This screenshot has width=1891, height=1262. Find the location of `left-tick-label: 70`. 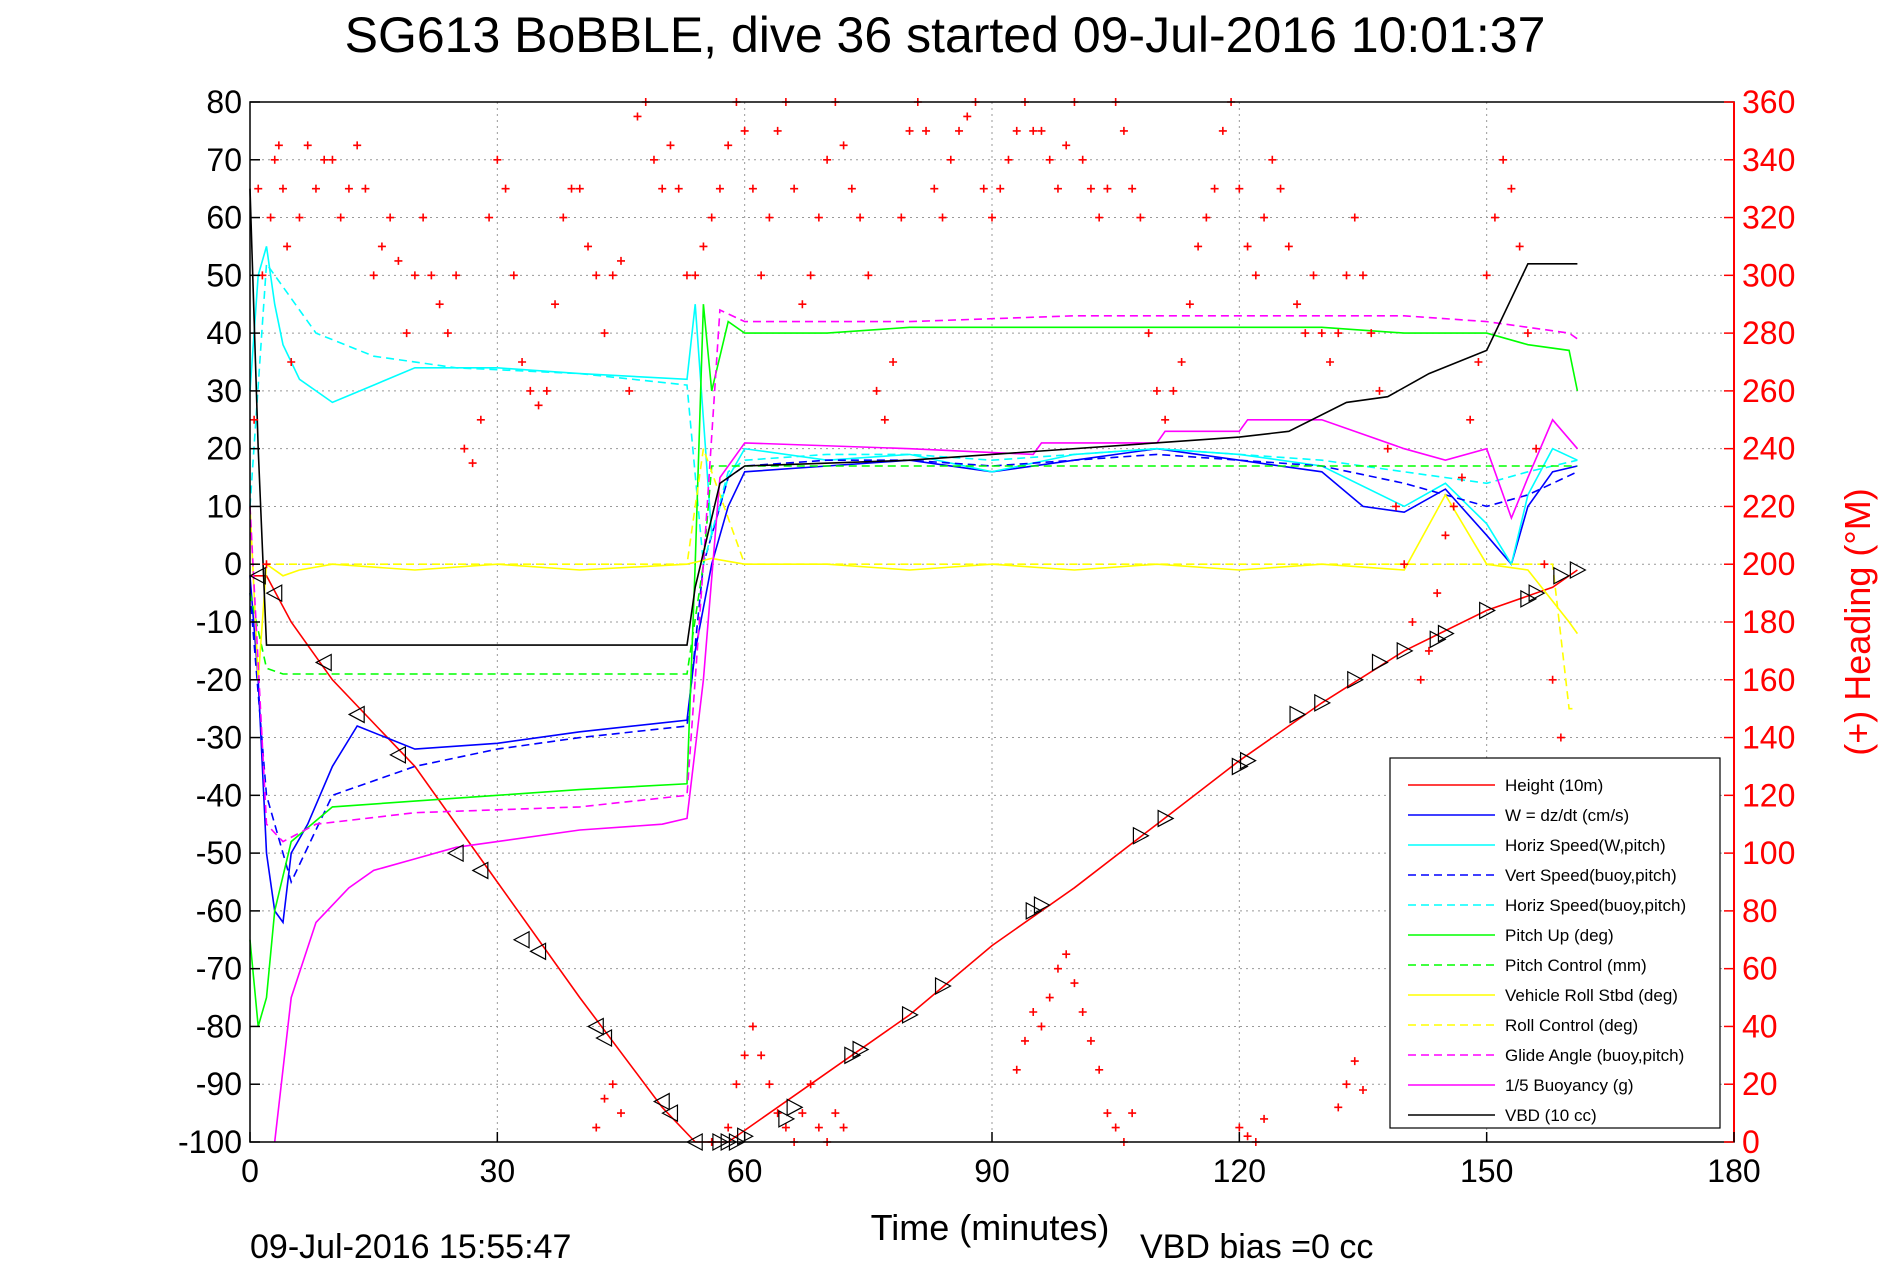

left-tick-label: 70 is located at coordinates (224, 160).